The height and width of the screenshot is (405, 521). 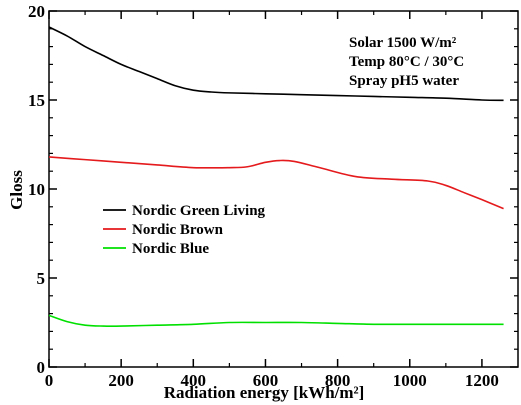 I want to click on legend-label-nordic-brown: Nordic Brown, so click(x=178, y=230).